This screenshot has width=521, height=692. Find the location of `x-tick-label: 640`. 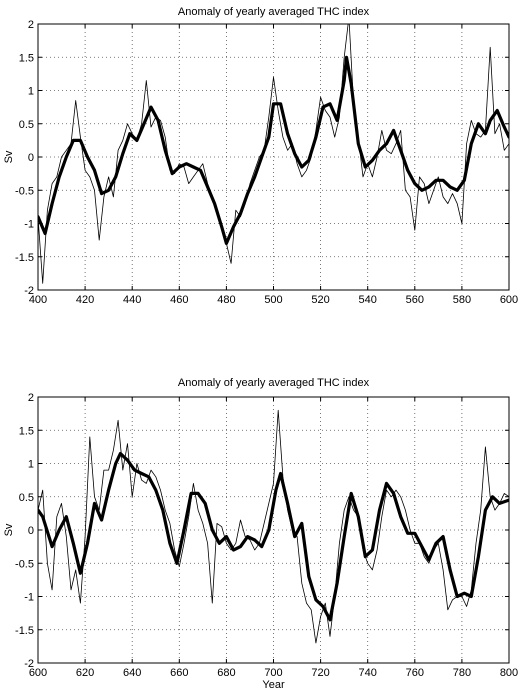

x-tick-label: 640 is located at coordinates (132, 673).